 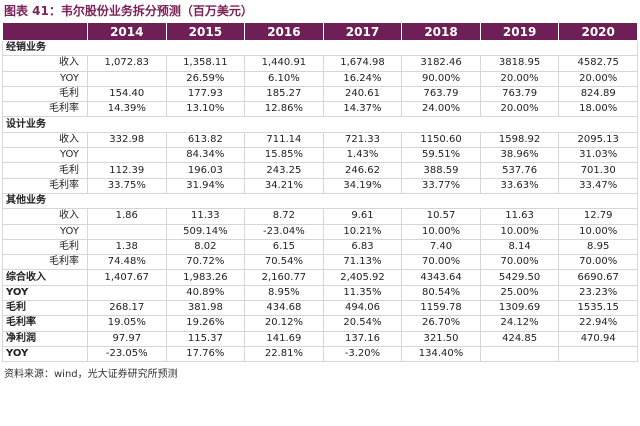 I want to click on value-cell: 434.68, so click(x=284, y=308).